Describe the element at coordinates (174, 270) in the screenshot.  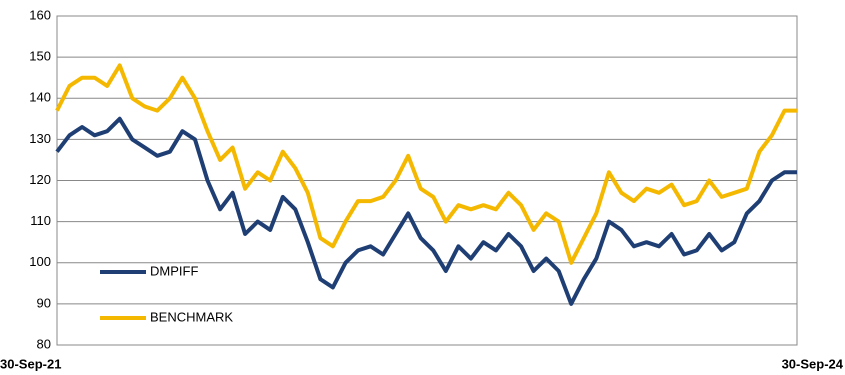
I see `legend-label: DMPIFF` at that location.